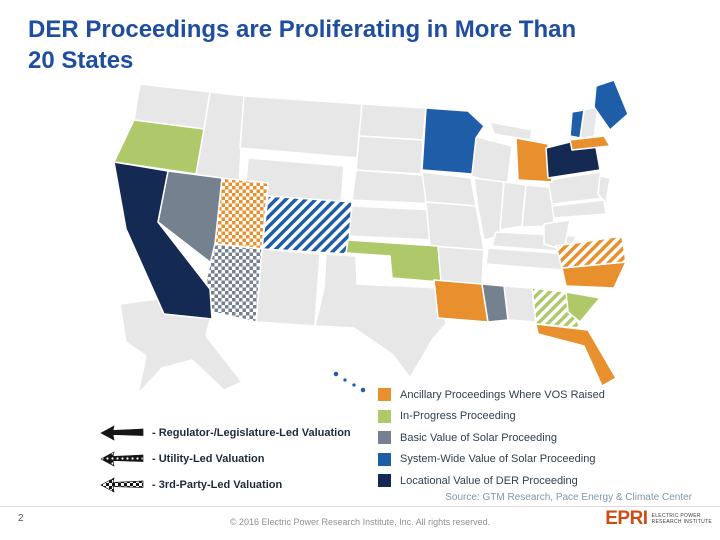 The height and width of the screenshot is (540, 720). What do you see at coordinates (301, 127) in the screenshot?
I see `state-mt` at bounding box center [301, 127].